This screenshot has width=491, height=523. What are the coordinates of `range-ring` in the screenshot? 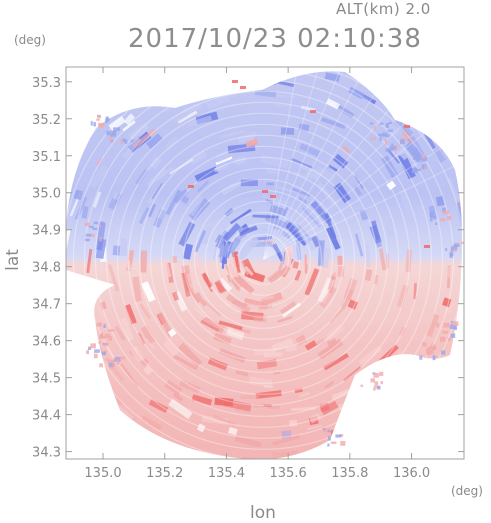 It's located at (263, 259).